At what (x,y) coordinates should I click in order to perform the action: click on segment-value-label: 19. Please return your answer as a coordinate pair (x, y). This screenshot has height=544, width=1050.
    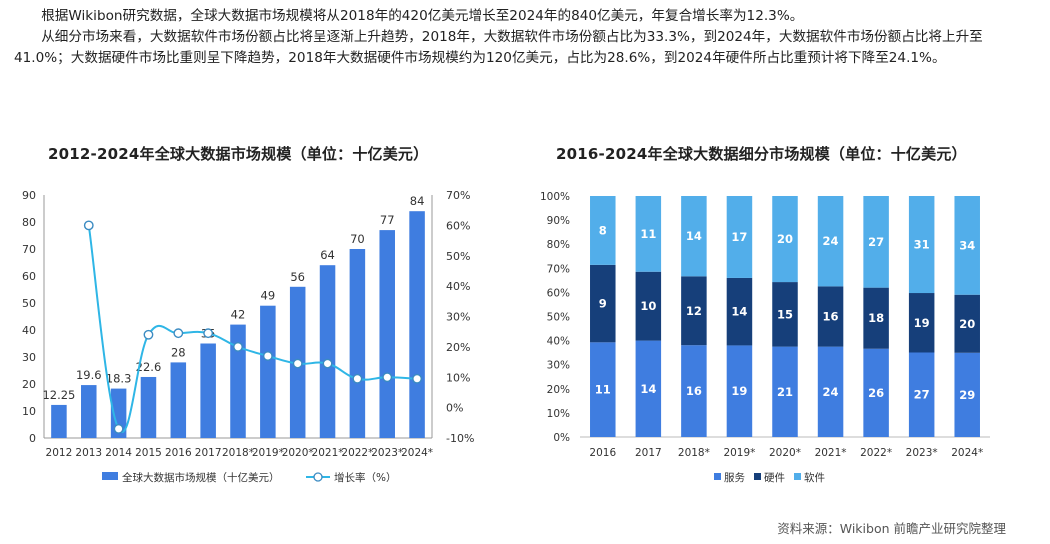
    Looking at the image, I should click on (922, 323).